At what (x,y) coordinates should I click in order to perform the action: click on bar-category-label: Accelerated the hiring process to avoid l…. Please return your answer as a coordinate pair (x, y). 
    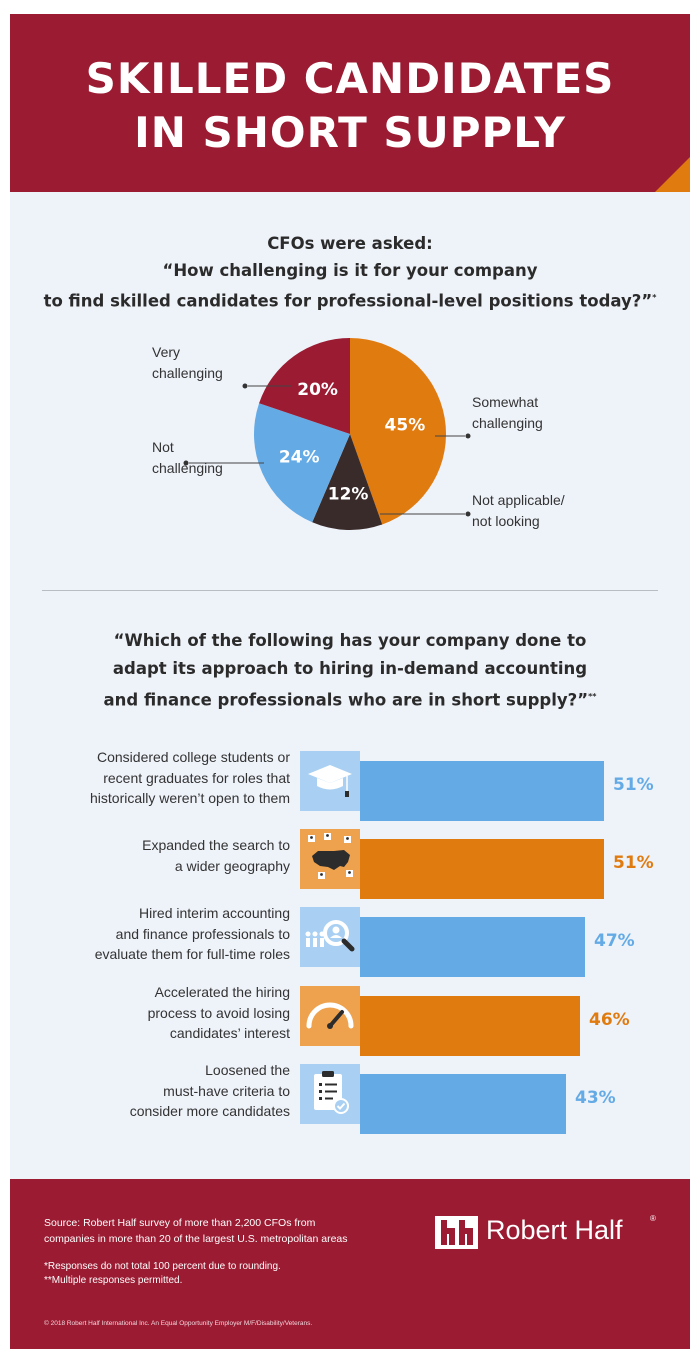
    Looking at the image, I should click on (218, 1012).